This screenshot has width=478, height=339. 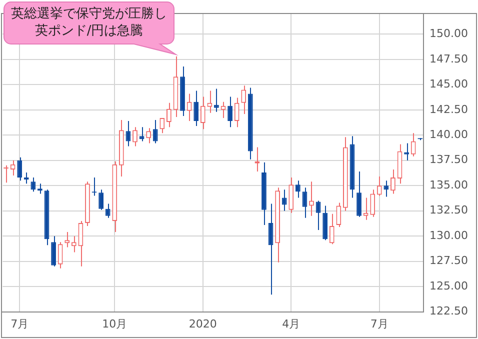 What do you see at coordinates (449, 185) in the screenshot?
I see `y-tick-label: 135.00` at bounding box center [449, 185].